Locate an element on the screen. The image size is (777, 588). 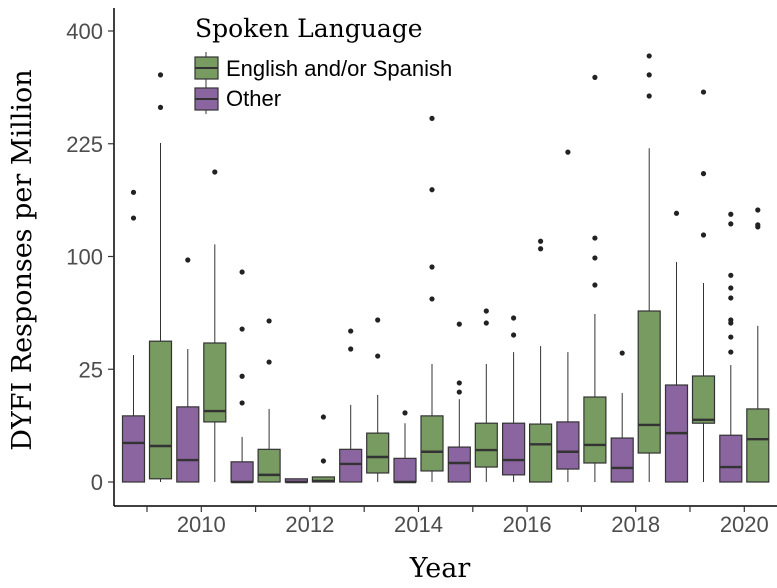
x-tick-label: 2014 is located at coordinates (418, 524).